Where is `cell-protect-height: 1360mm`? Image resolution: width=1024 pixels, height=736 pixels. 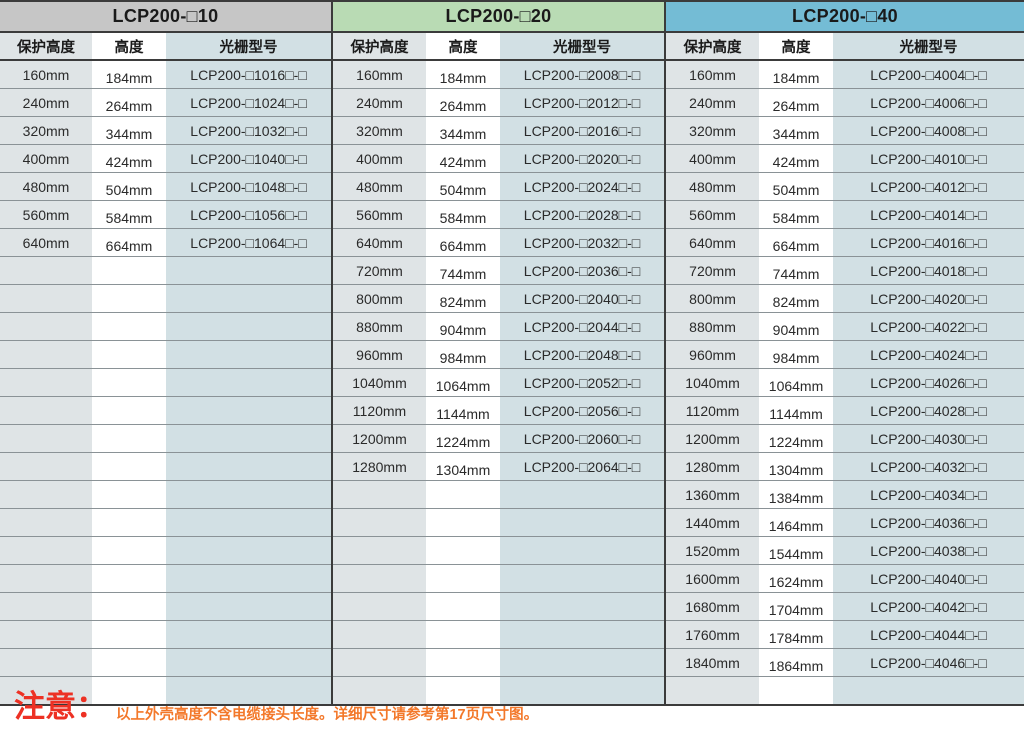
cell-protect-height: 1360mm is located at coordinates (712, 494).